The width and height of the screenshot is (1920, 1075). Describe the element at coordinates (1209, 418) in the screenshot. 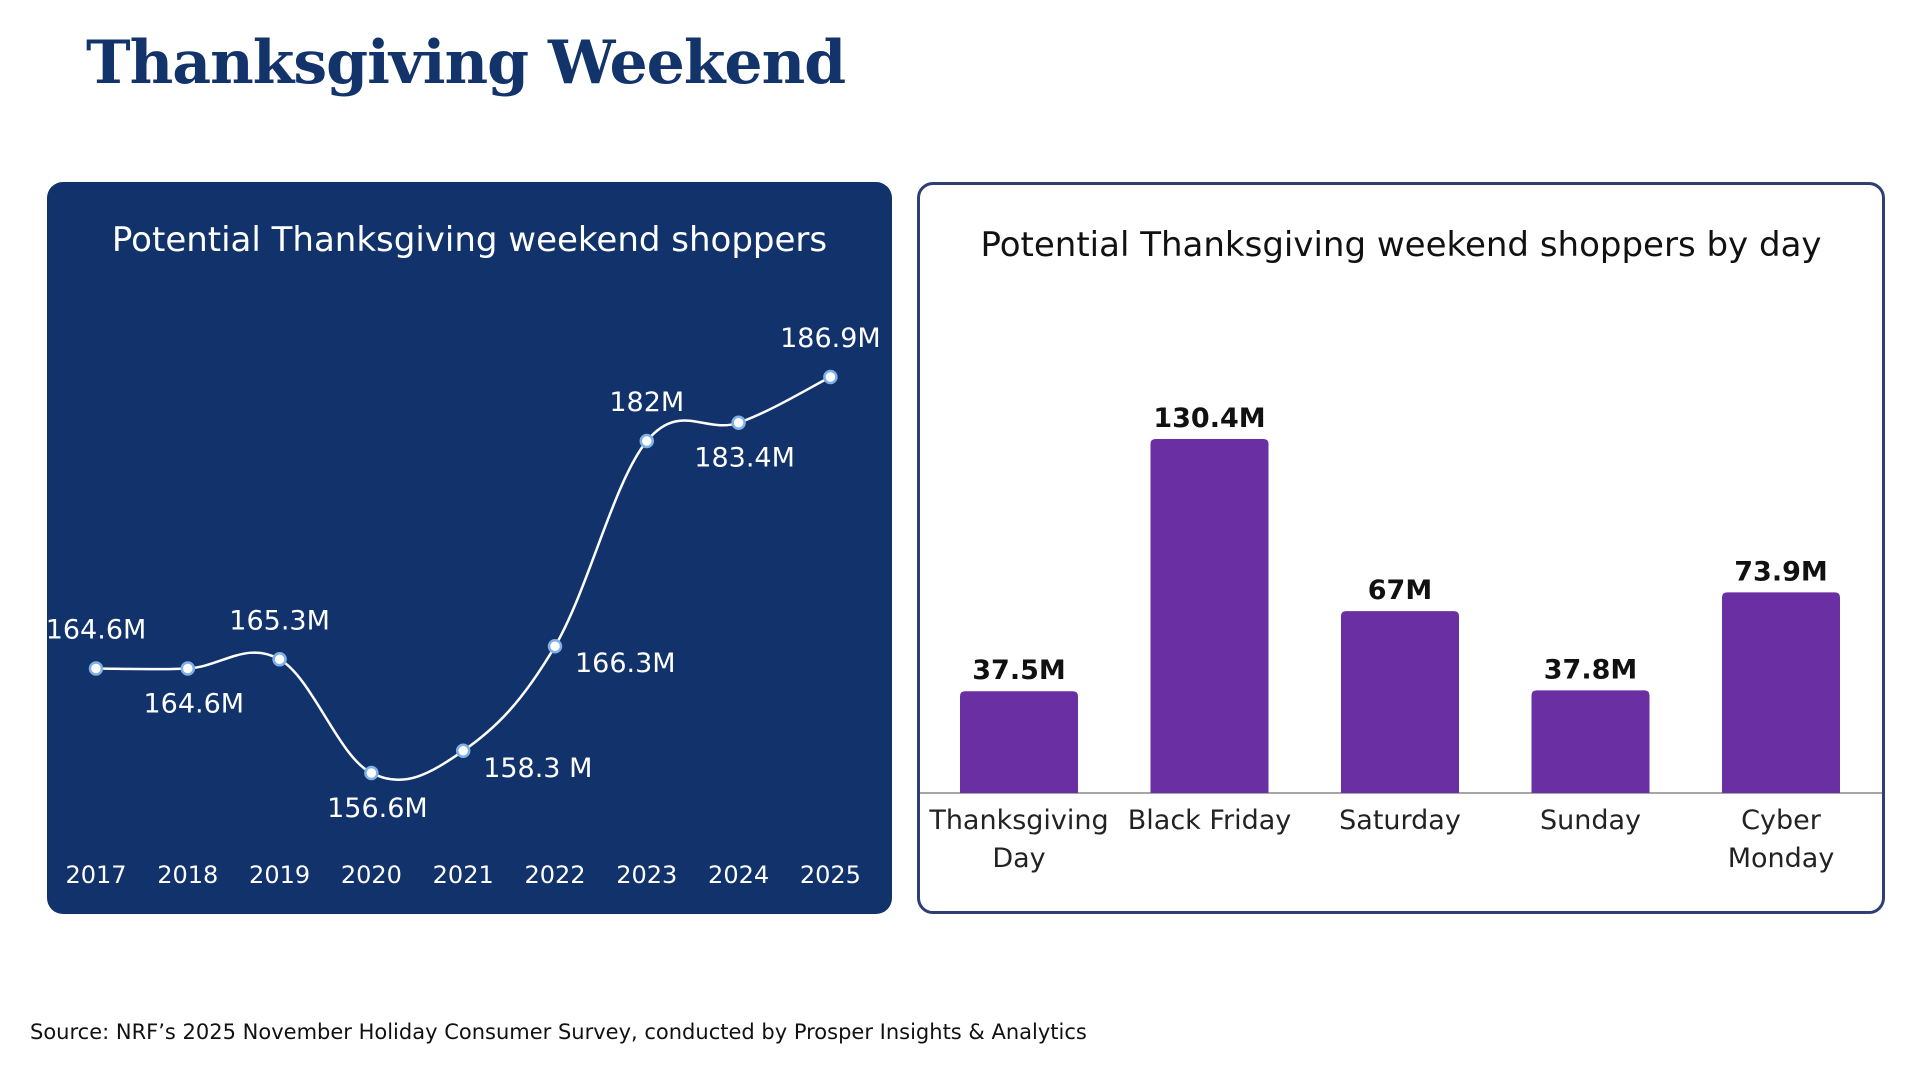

I see `bar-value-label: 130.4M` at that location.